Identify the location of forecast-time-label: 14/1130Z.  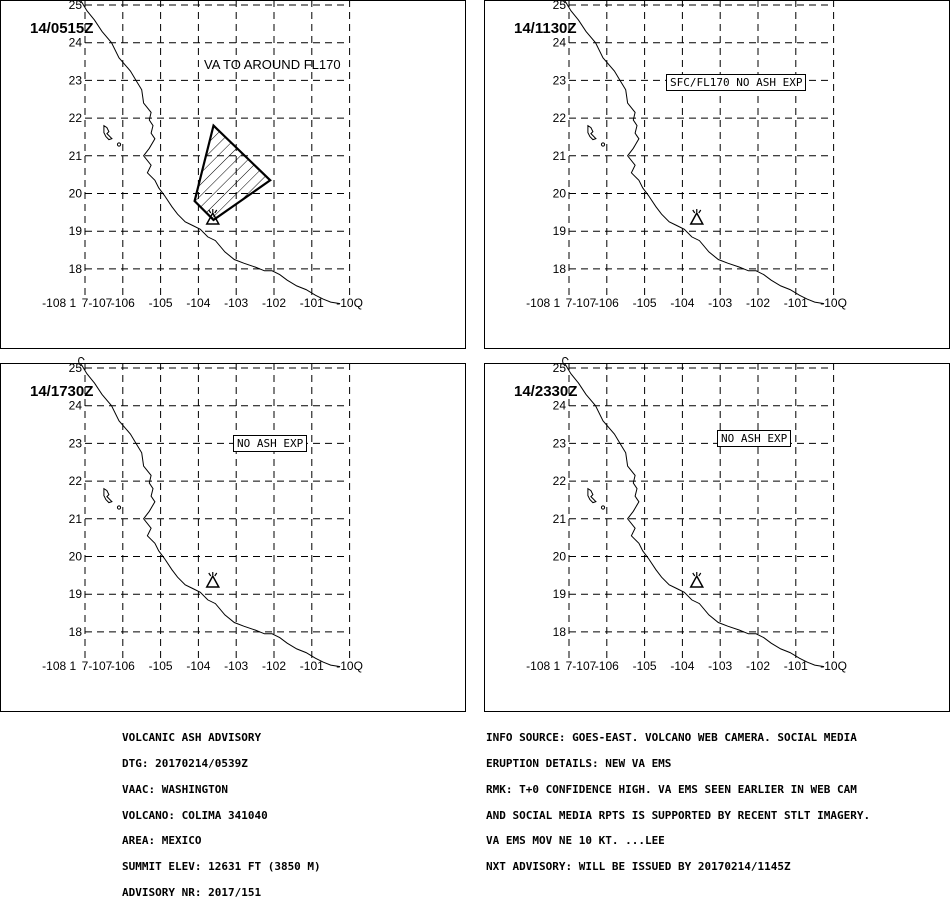
(545, 28).